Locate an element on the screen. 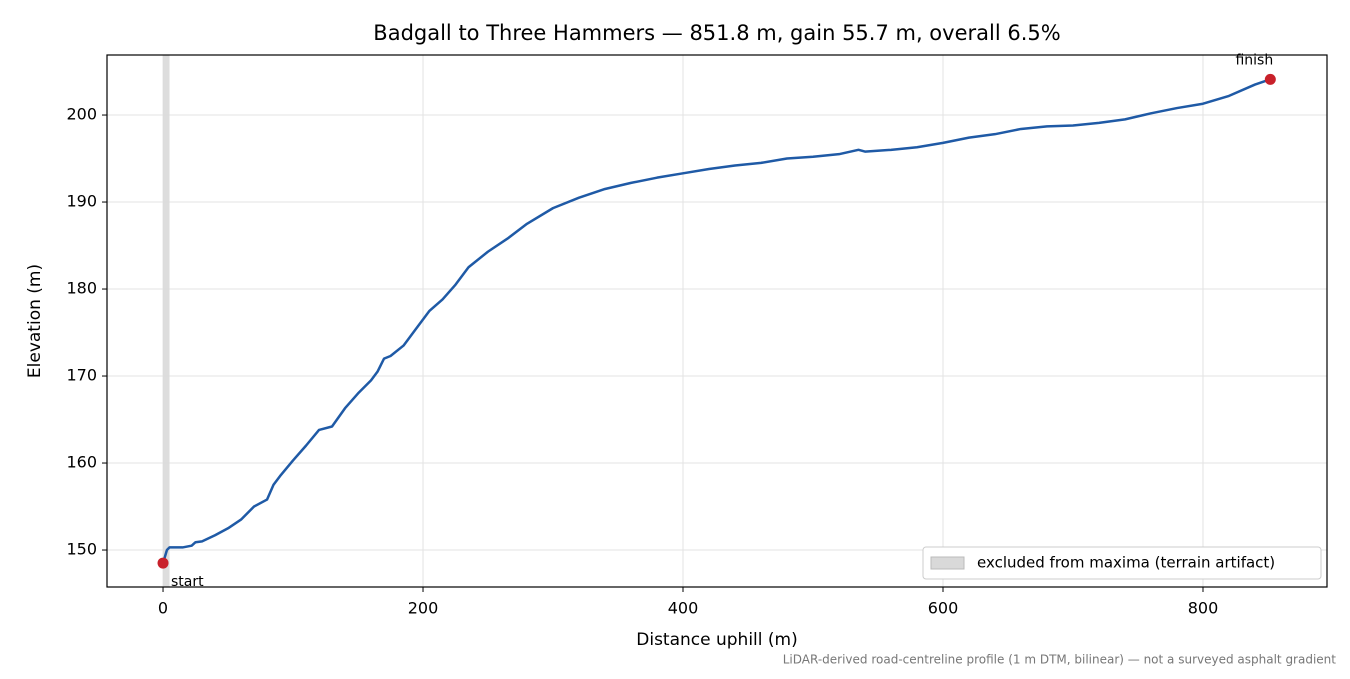  legend-swatch is located at coordinates (947, 563).